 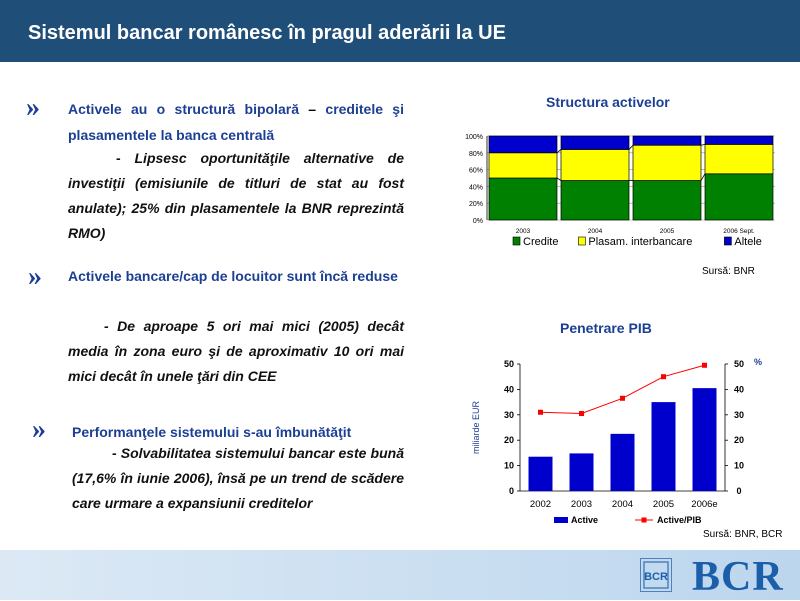 I want to click on chart-1-title: Structura activelor, so click(x=608, y=102).